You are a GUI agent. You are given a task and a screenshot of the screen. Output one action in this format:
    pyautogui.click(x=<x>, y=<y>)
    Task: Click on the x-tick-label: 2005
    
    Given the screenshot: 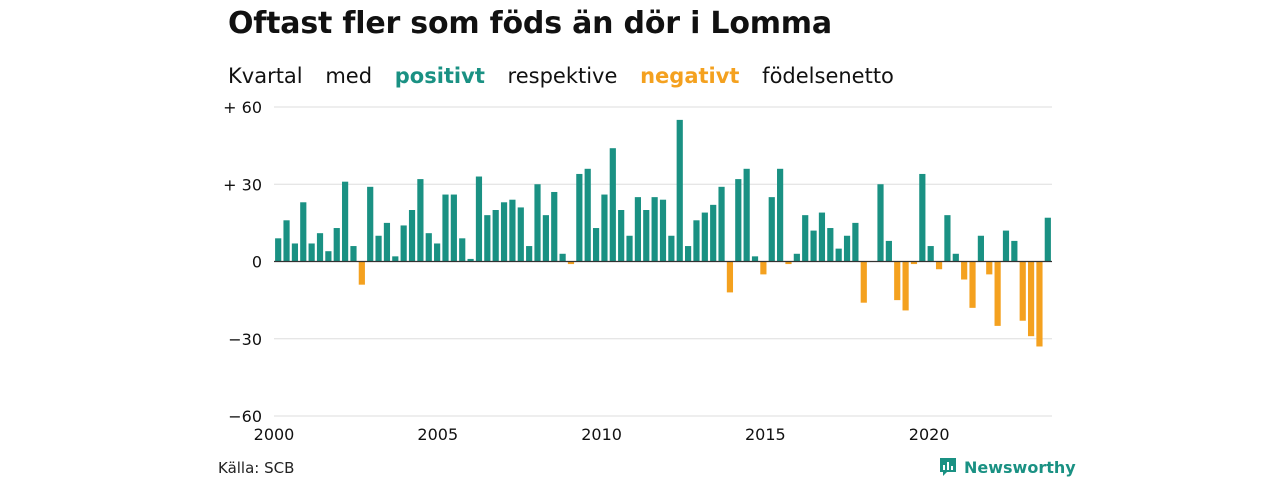 What is the action you would take?
    pyautogui.click(x=437, y=434)
    